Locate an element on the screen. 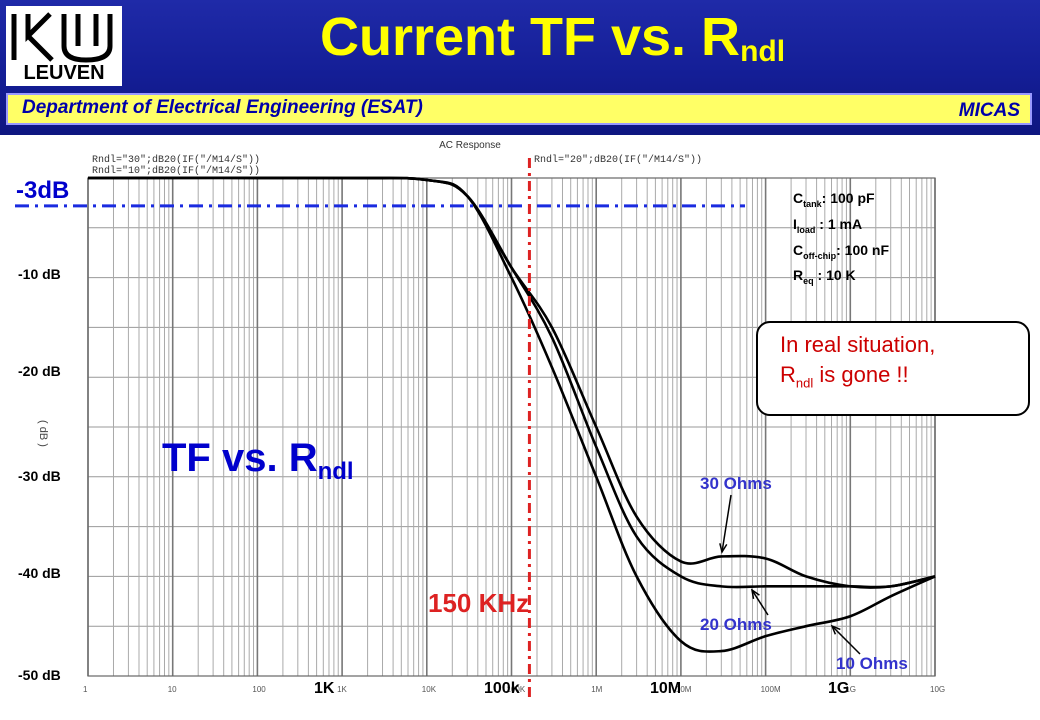 The height and width of the screenshot is (720, 1040). decade-label: 10 is located at coordinates (172, 689).